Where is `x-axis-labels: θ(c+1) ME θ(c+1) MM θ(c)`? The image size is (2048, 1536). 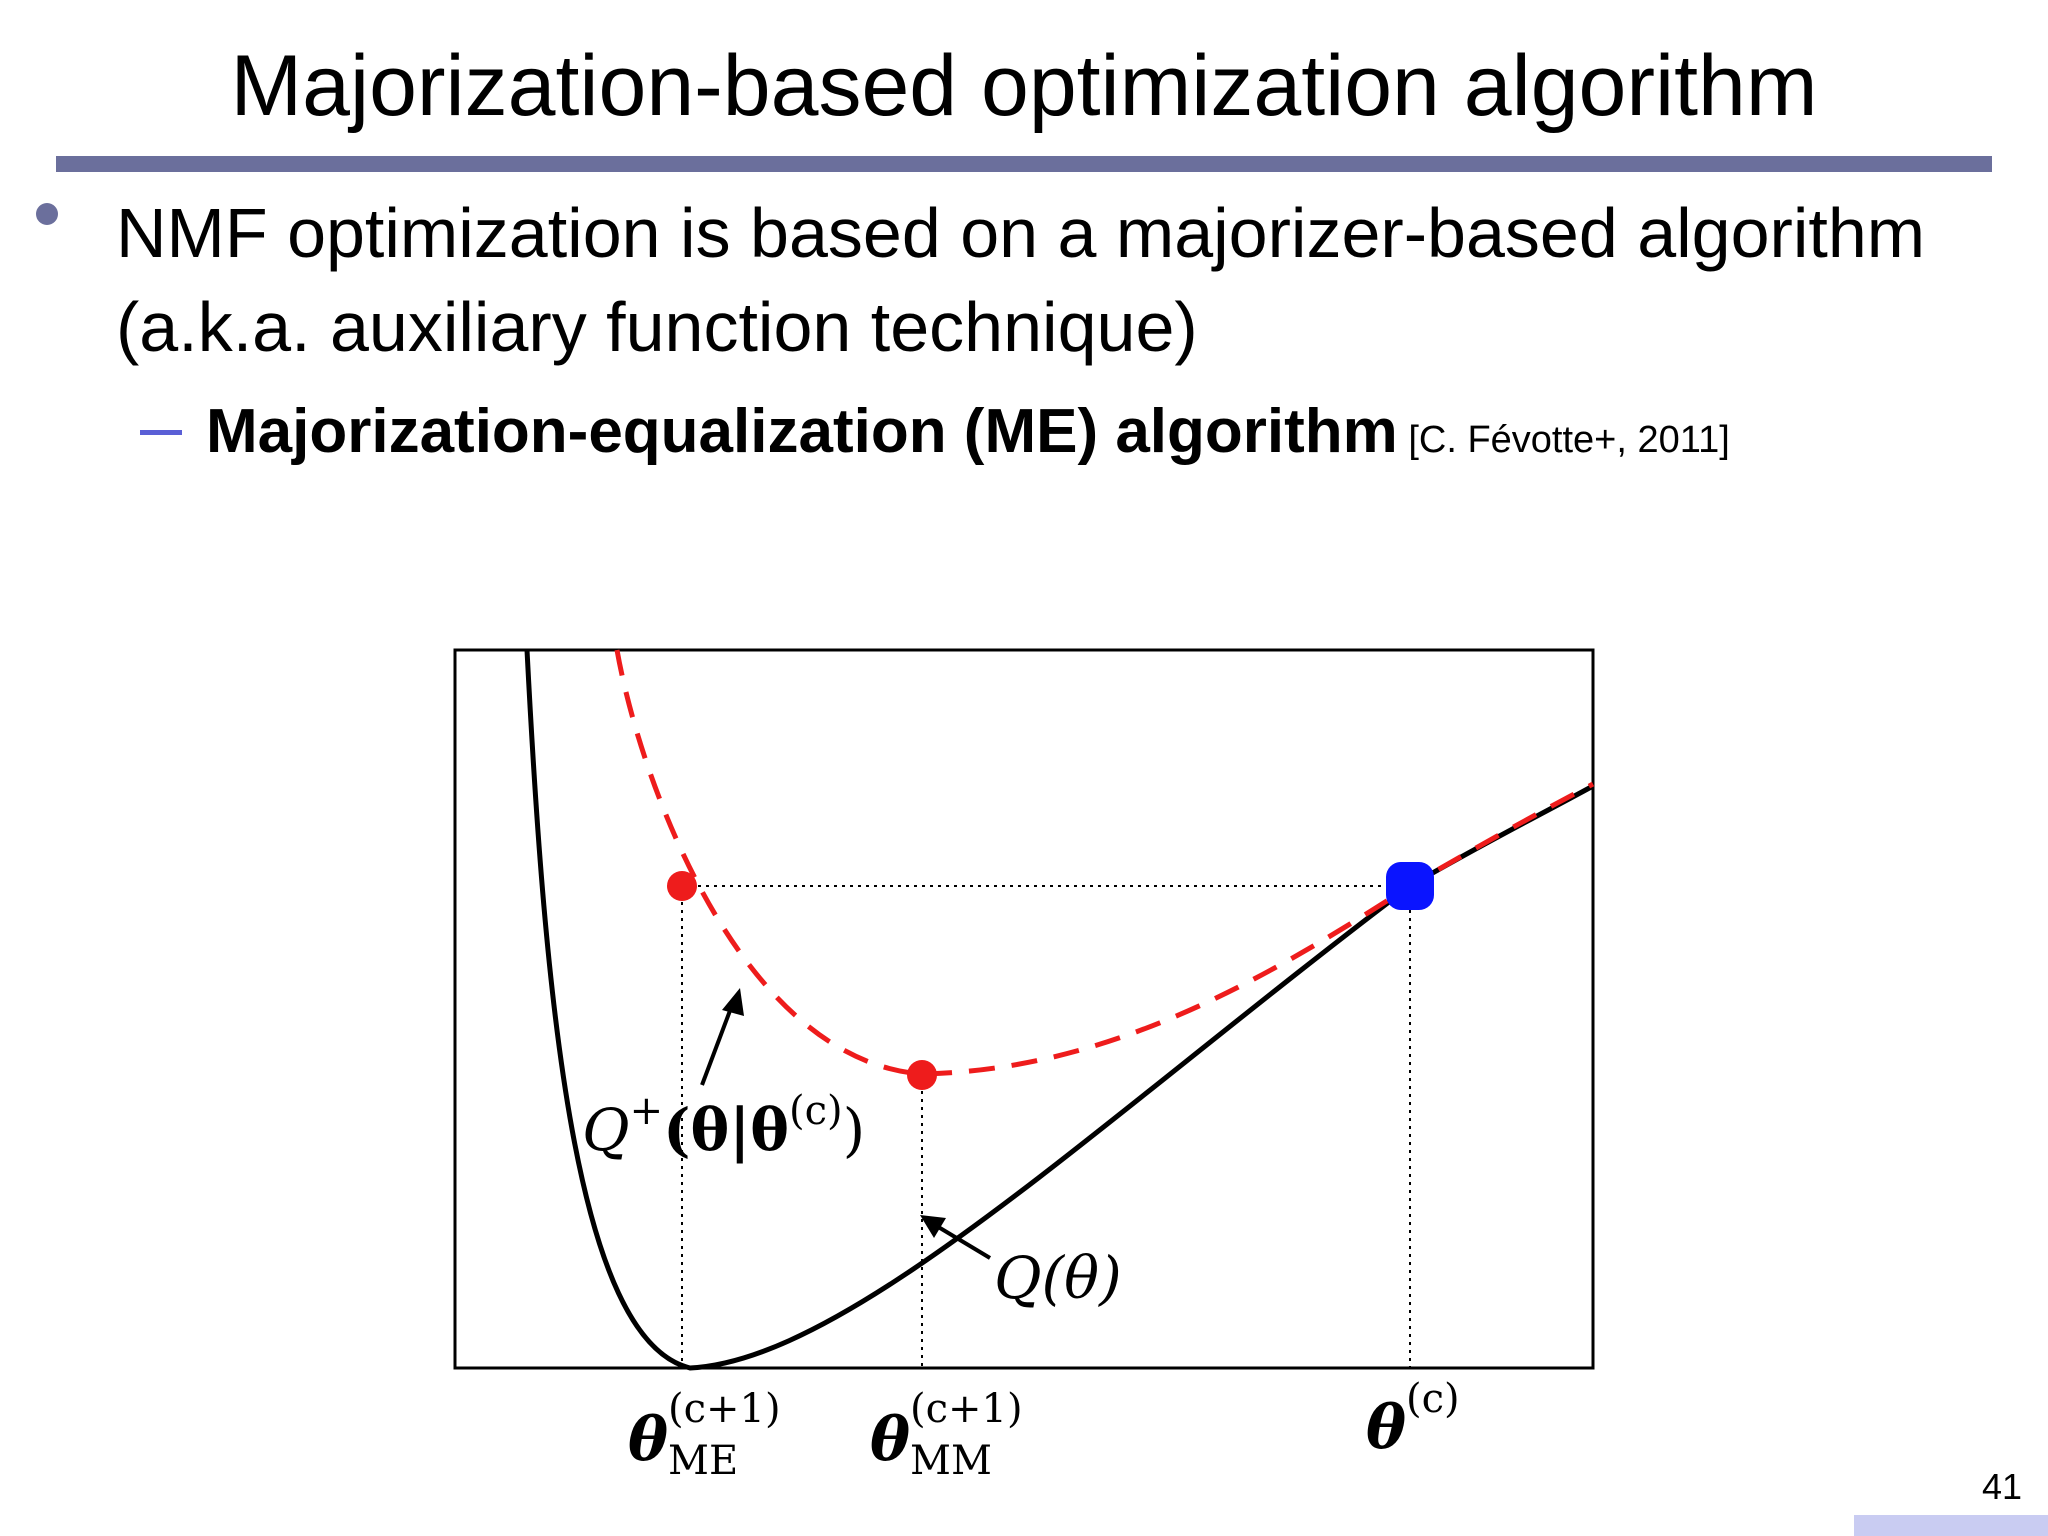
x-axis-labels: θ(c+1) ME θ(c+1) MM θ(c) is located at coordinates (1044, 1430).